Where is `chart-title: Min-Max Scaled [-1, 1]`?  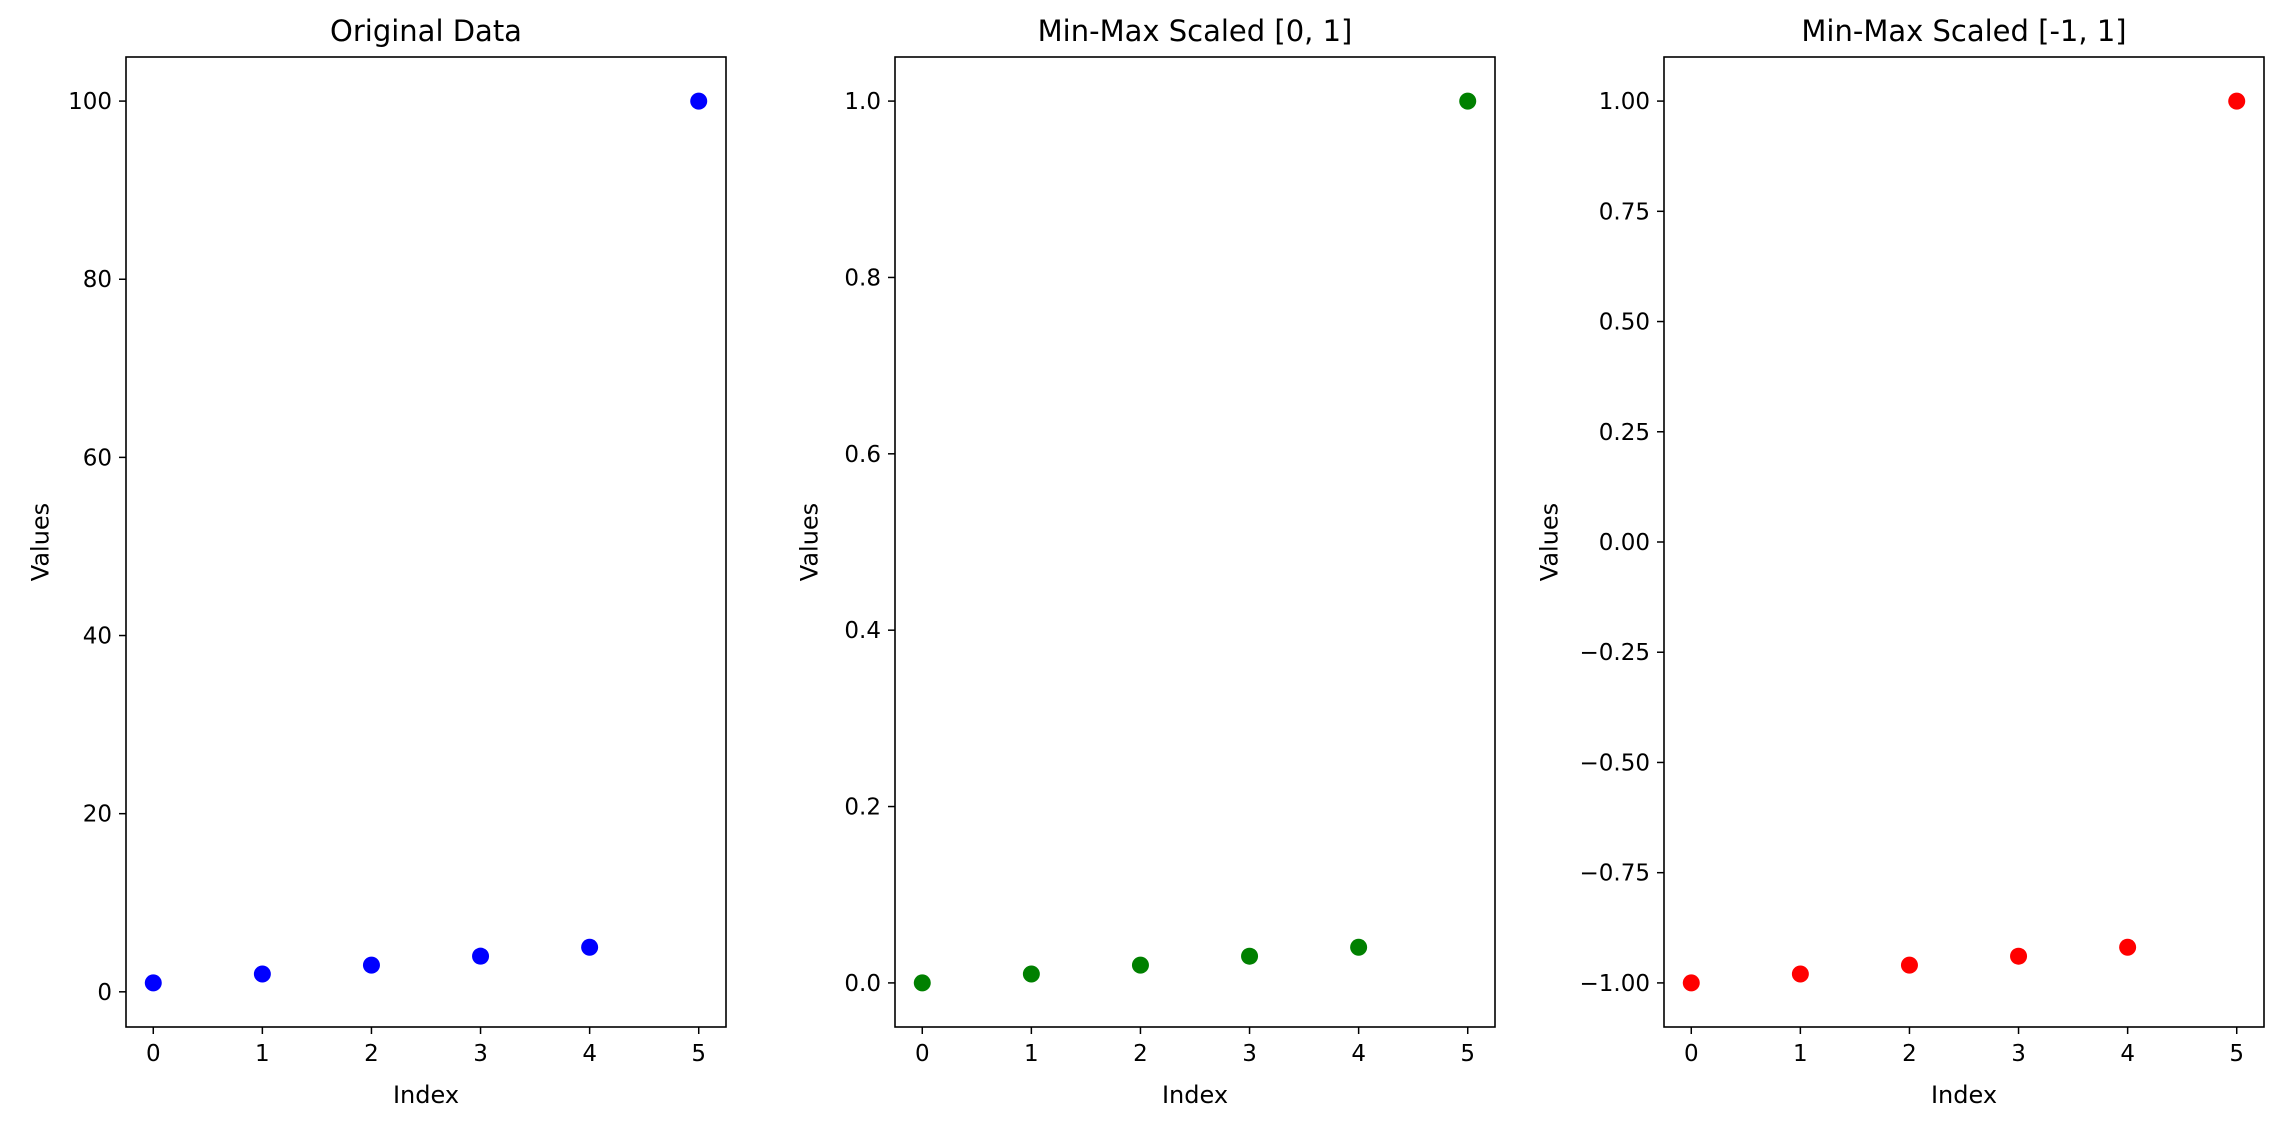
chart-title: Min-Max Scaled [-1, 1] is located at coordinates (1963, 31).